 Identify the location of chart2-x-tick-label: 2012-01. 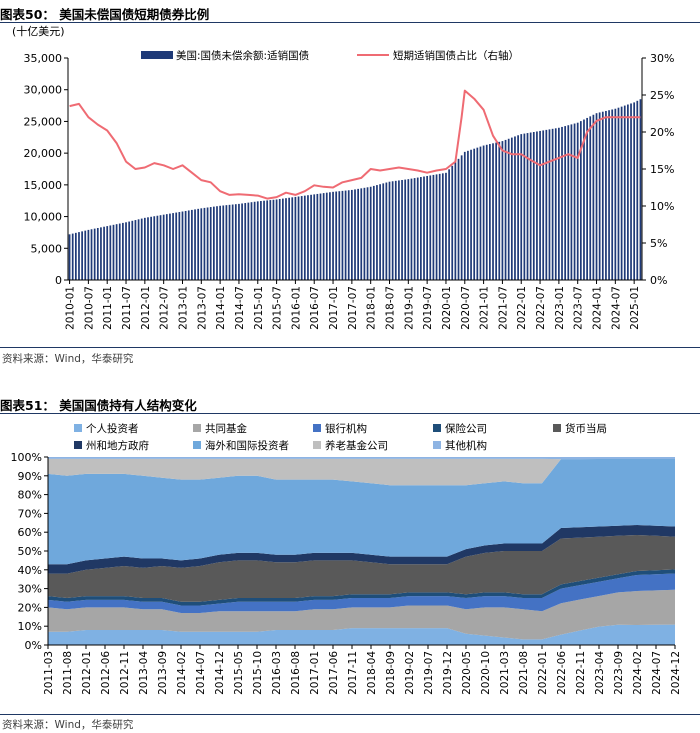
(87, 673).